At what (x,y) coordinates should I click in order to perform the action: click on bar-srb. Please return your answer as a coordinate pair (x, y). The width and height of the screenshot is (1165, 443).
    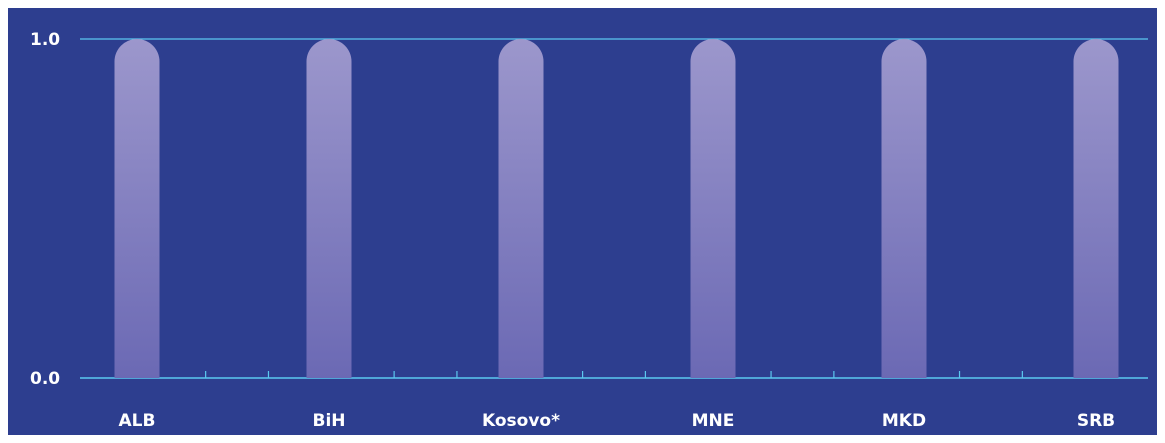
    Looking at the image, I should click on (1096, 208).